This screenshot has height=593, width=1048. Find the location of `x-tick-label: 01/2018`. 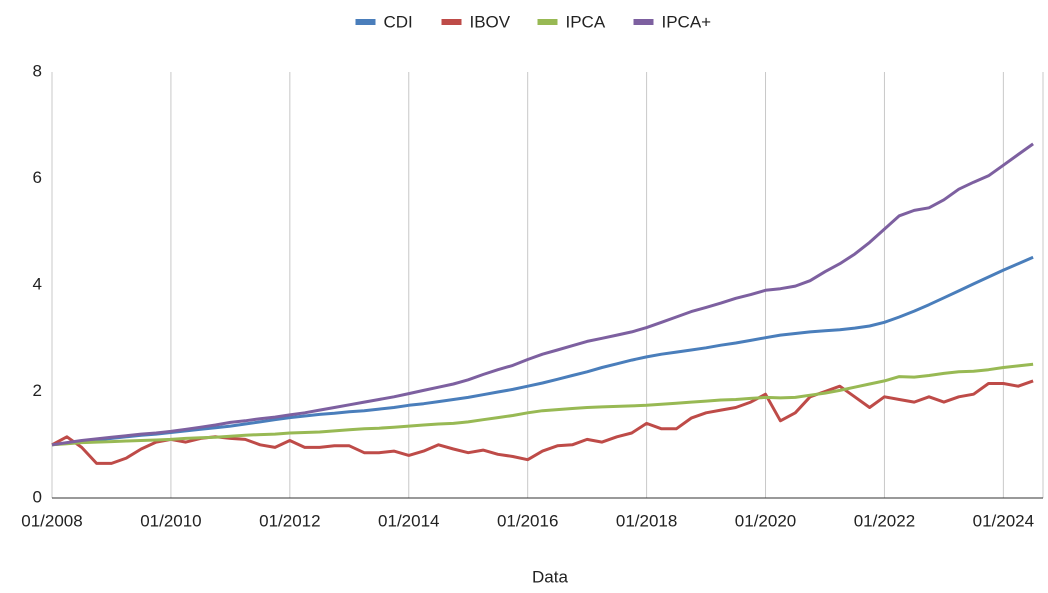

x-tick-label: 01/2018 is located at coordinates (646, 520).